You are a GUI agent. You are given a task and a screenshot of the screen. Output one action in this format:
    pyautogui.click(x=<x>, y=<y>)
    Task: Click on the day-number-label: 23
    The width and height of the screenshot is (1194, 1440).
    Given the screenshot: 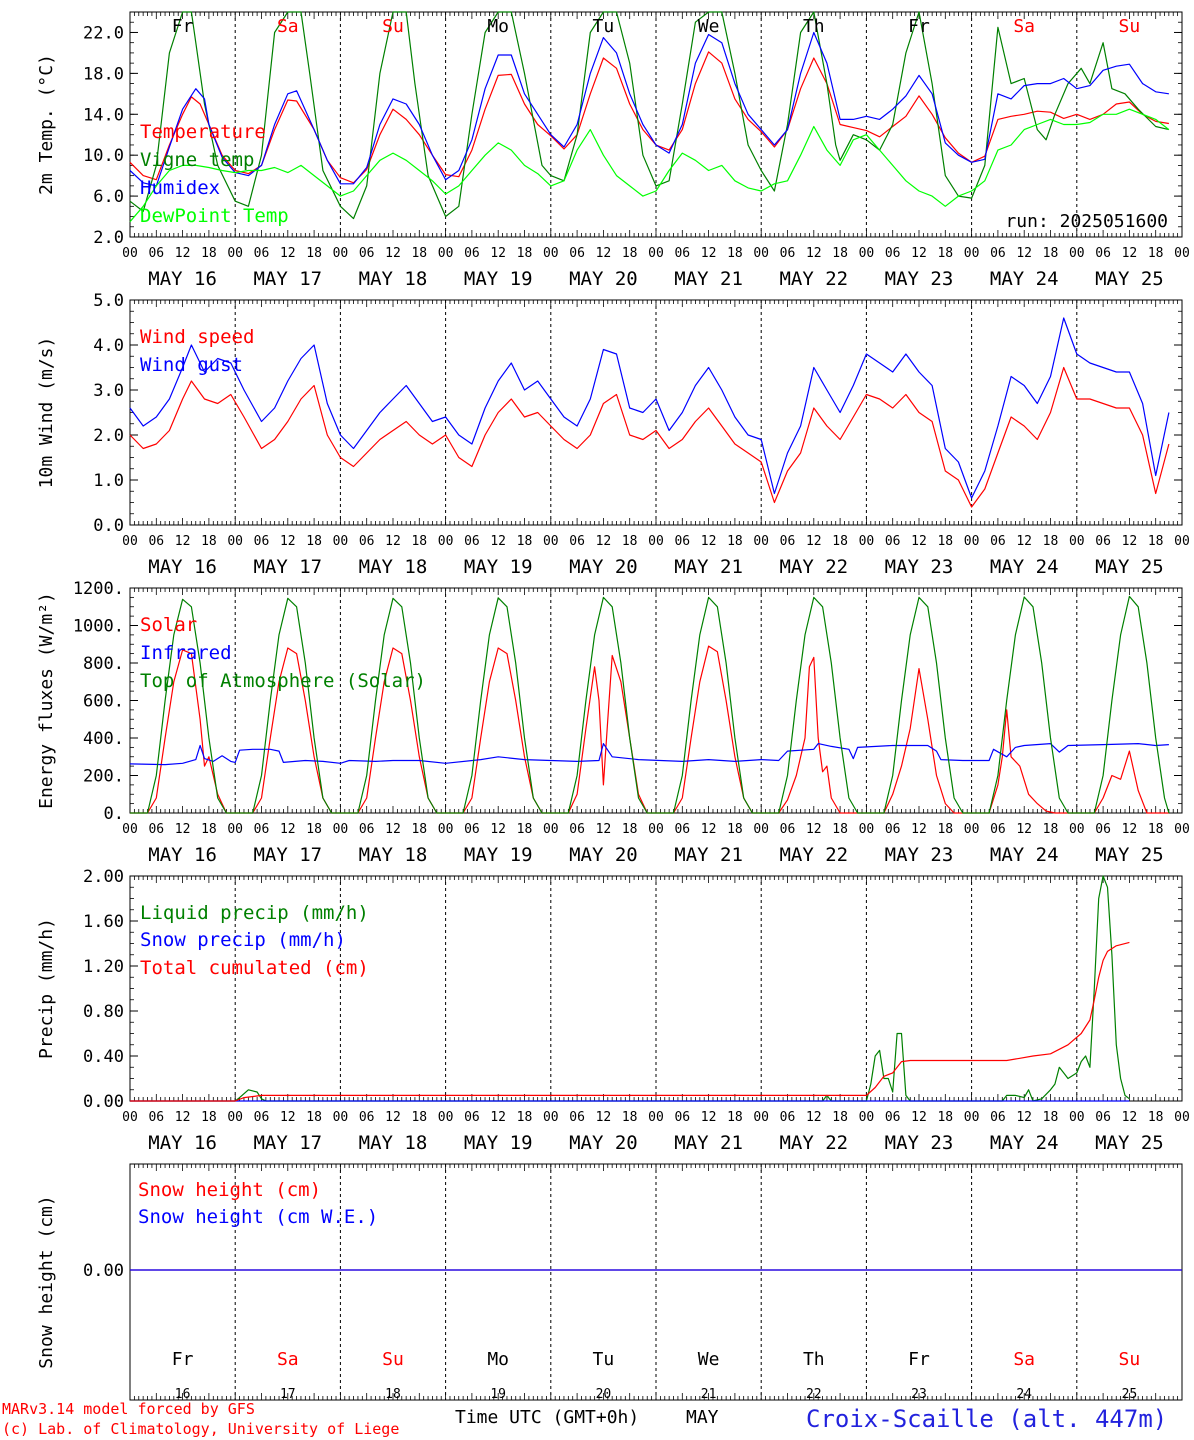 What is the action you would take?
    pyautogui.click(x=919, y=1394)
    